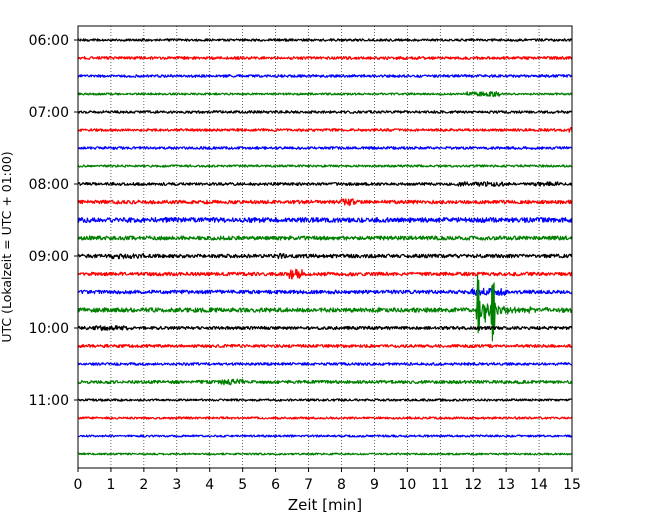  I want to click on y-tick-label: 07:00, so click(49, 113).